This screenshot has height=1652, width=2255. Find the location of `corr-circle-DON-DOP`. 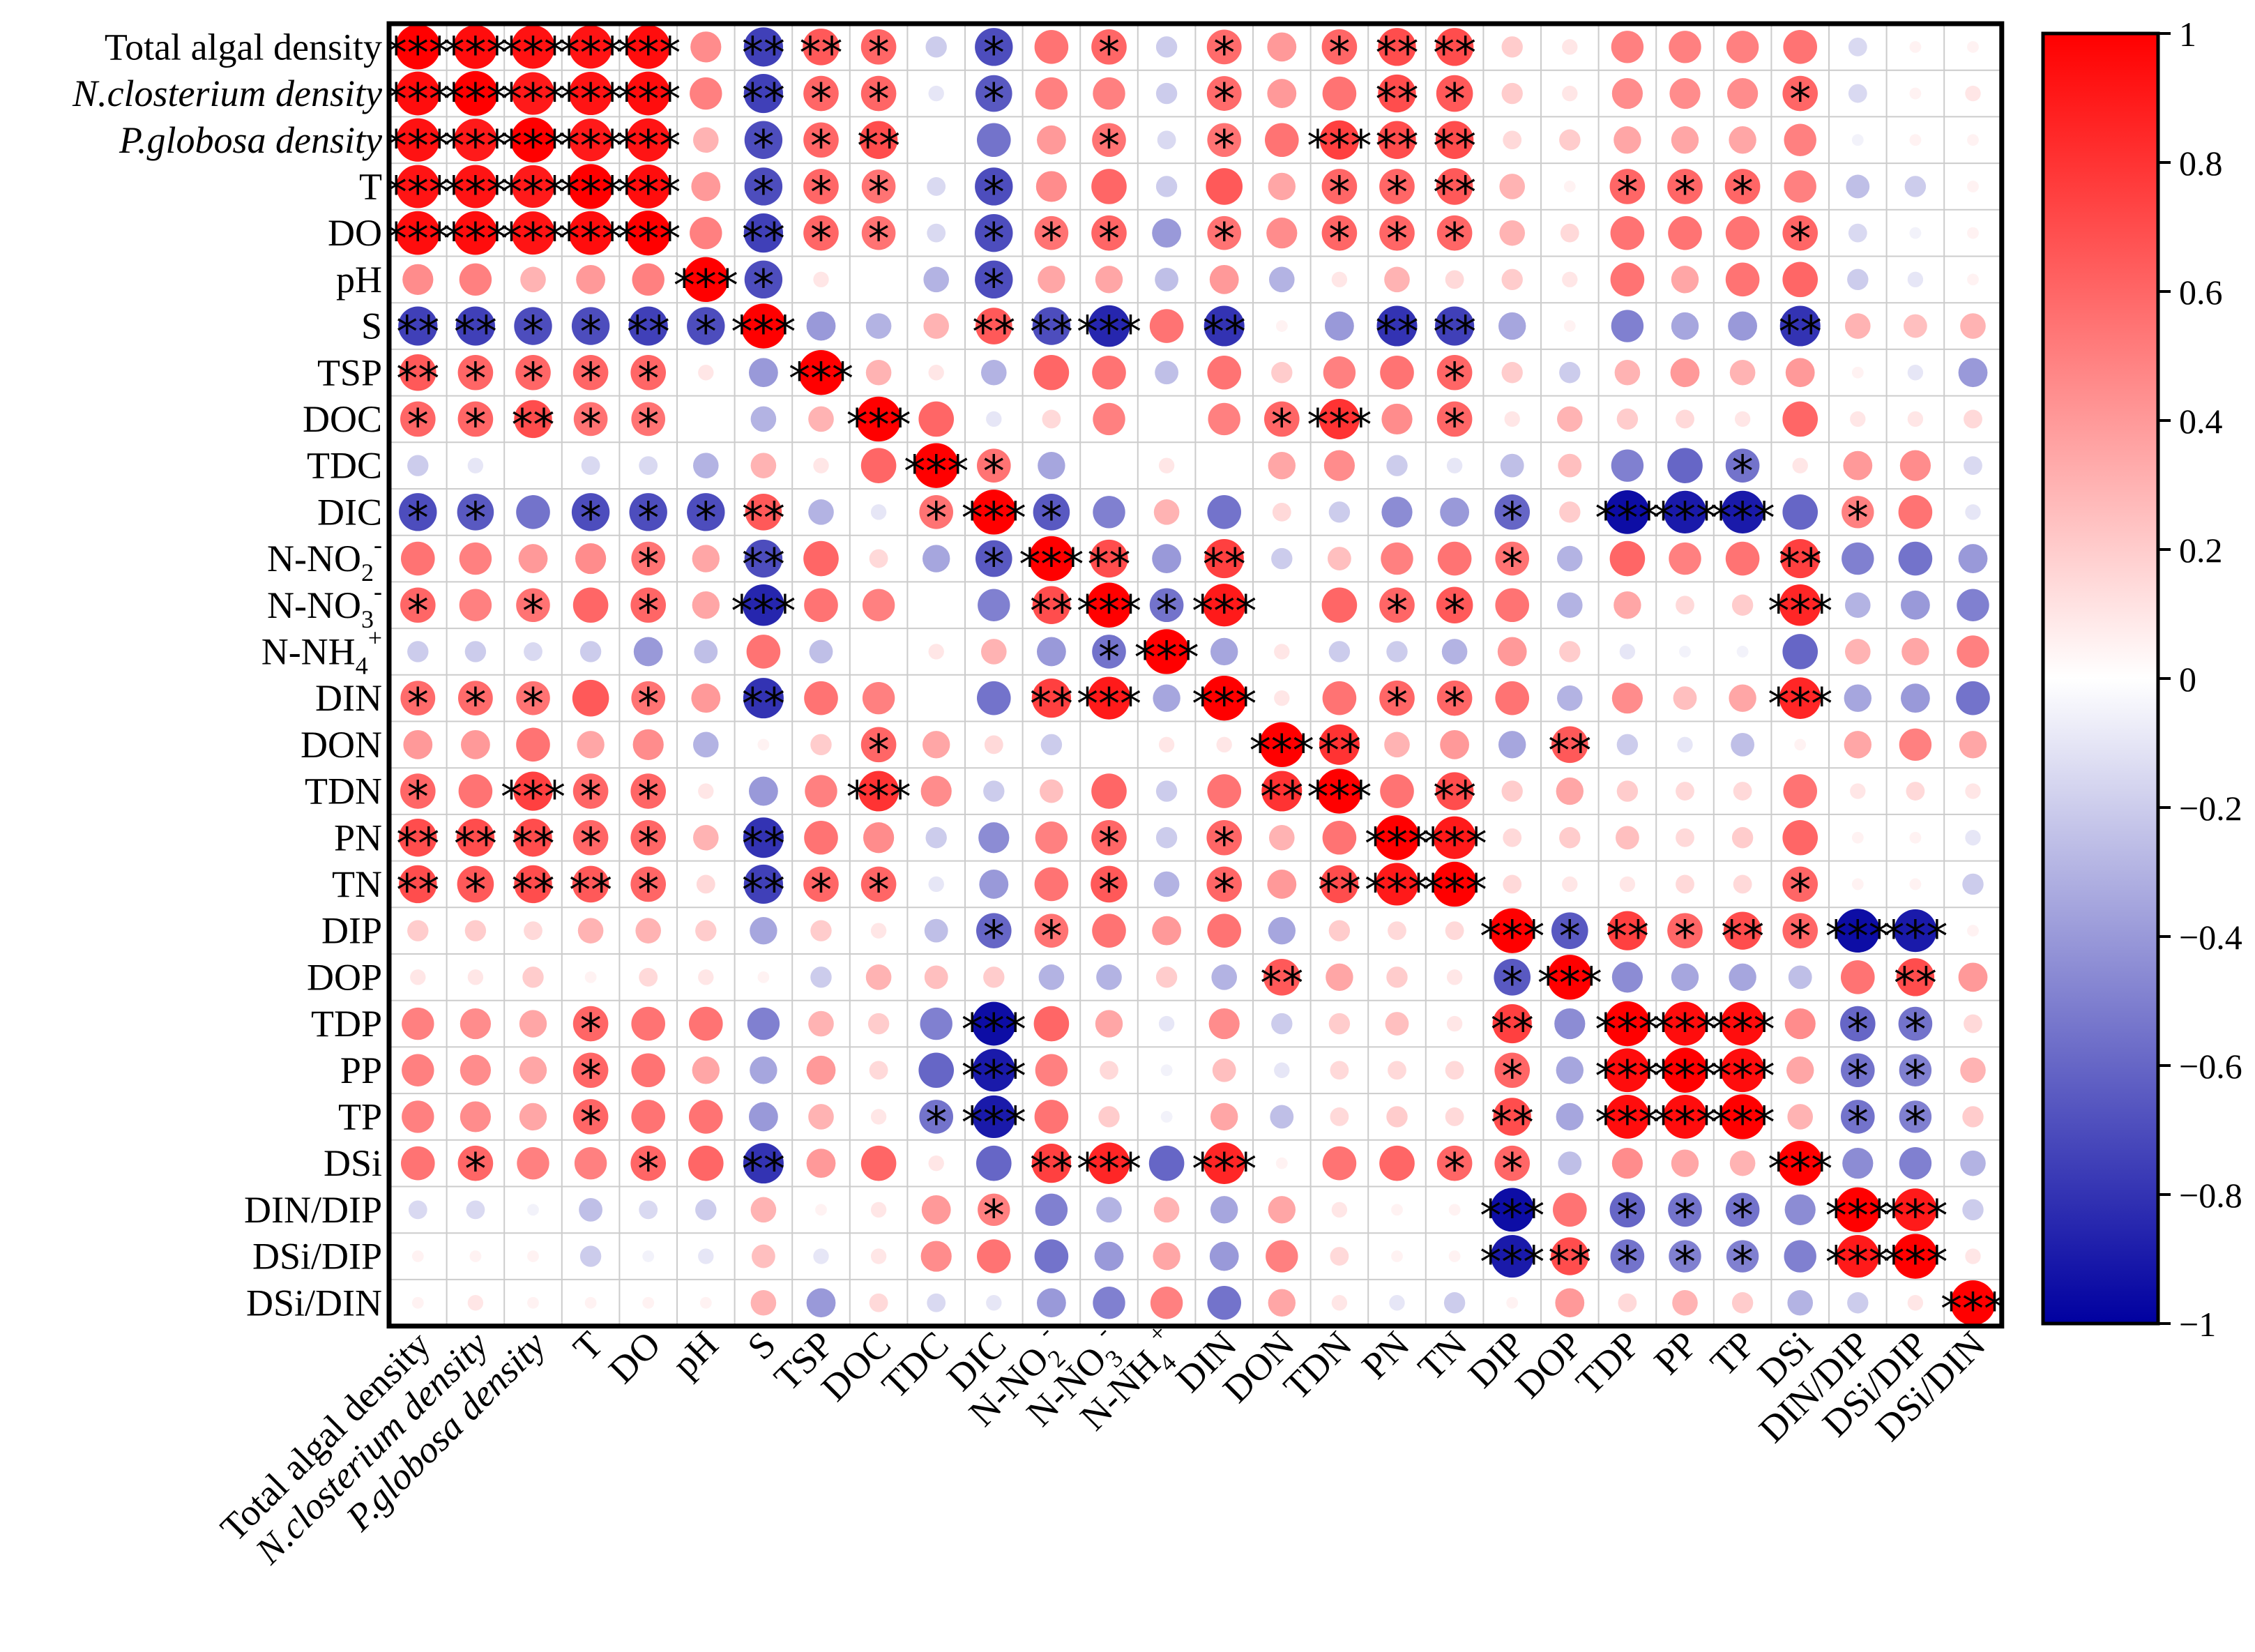

corr-circle-DON-DOP is located at coordinates (1569, 745).